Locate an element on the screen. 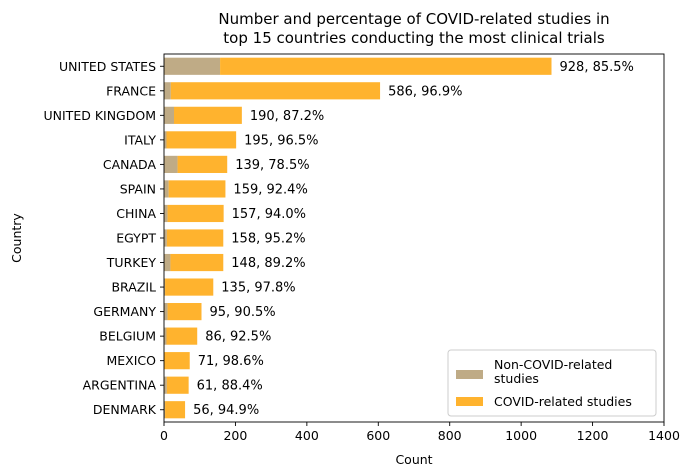  y-tick-label: CHINA is located at coordinates (136, 213).